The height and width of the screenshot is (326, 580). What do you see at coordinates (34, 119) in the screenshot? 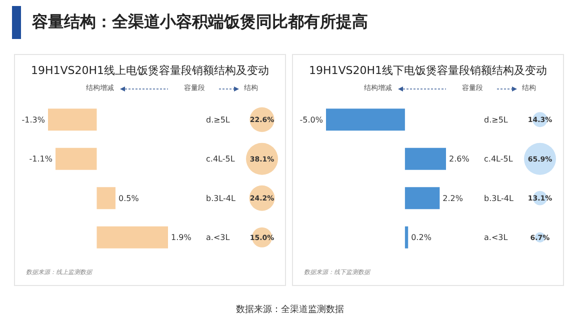
I see `data-label: -1.3%` at bounding box center [34, 119].